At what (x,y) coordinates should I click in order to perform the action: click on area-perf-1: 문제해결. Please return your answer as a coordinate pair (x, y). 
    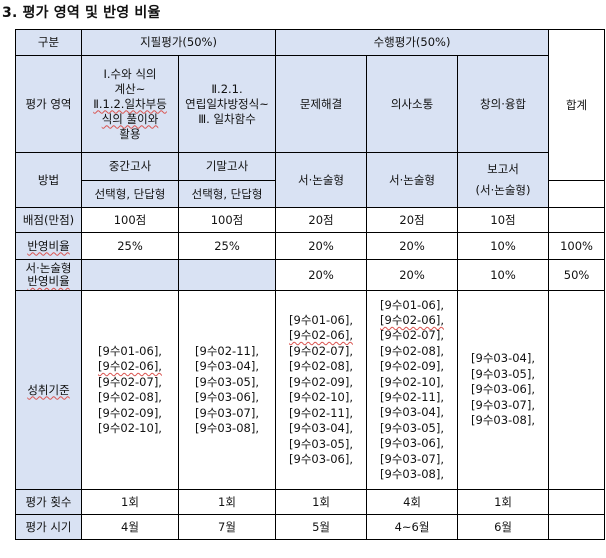
    Looking at the image, I should click on (321, 104).